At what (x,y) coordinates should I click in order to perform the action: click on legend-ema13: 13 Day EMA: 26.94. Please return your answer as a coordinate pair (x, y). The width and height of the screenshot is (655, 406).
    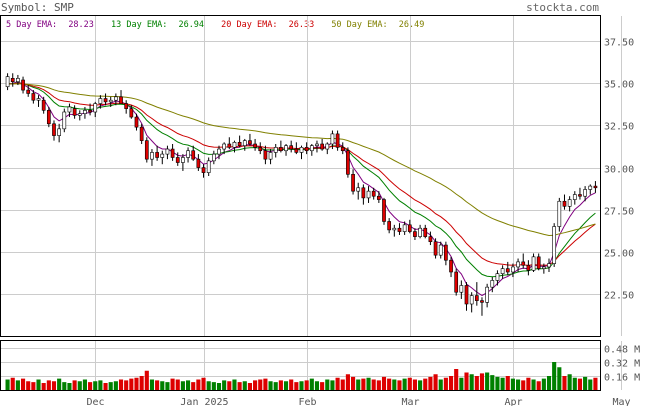
    Looking at the image, I should click on (158, 25).